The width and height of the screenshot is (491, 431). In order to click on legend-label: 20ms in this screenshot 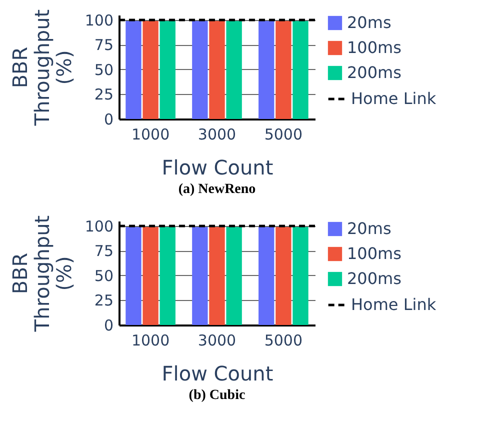, I will do `click(369, 22)`.